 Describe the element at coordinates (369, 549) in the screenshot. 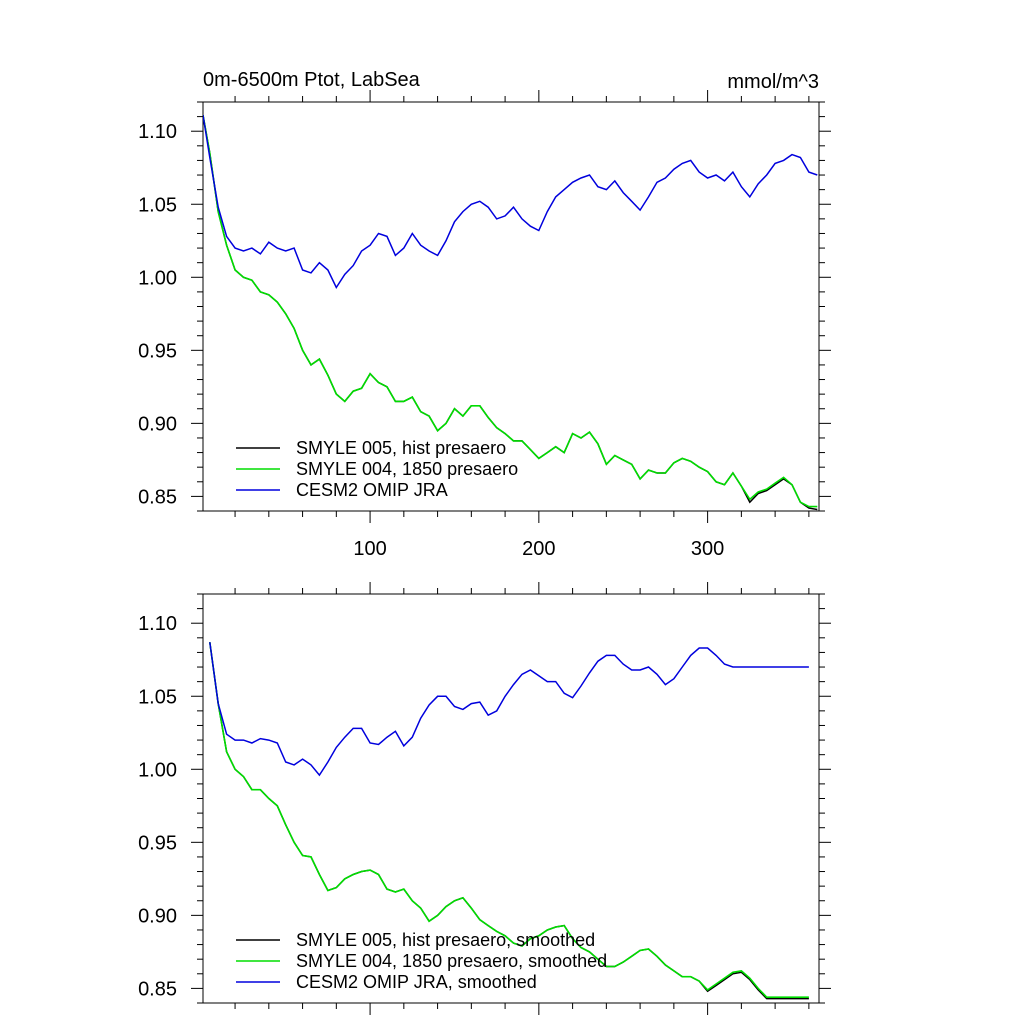

I see `x-tick-label: 100` at that location.